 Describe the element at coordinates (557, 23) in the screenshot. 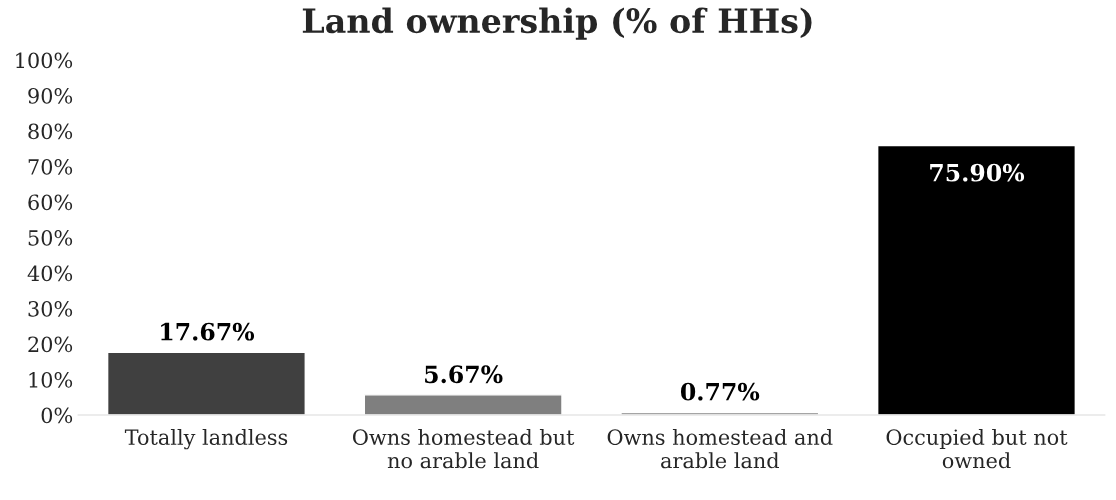

I see `chart-title: Land ownership (% of HHs)` at that location.